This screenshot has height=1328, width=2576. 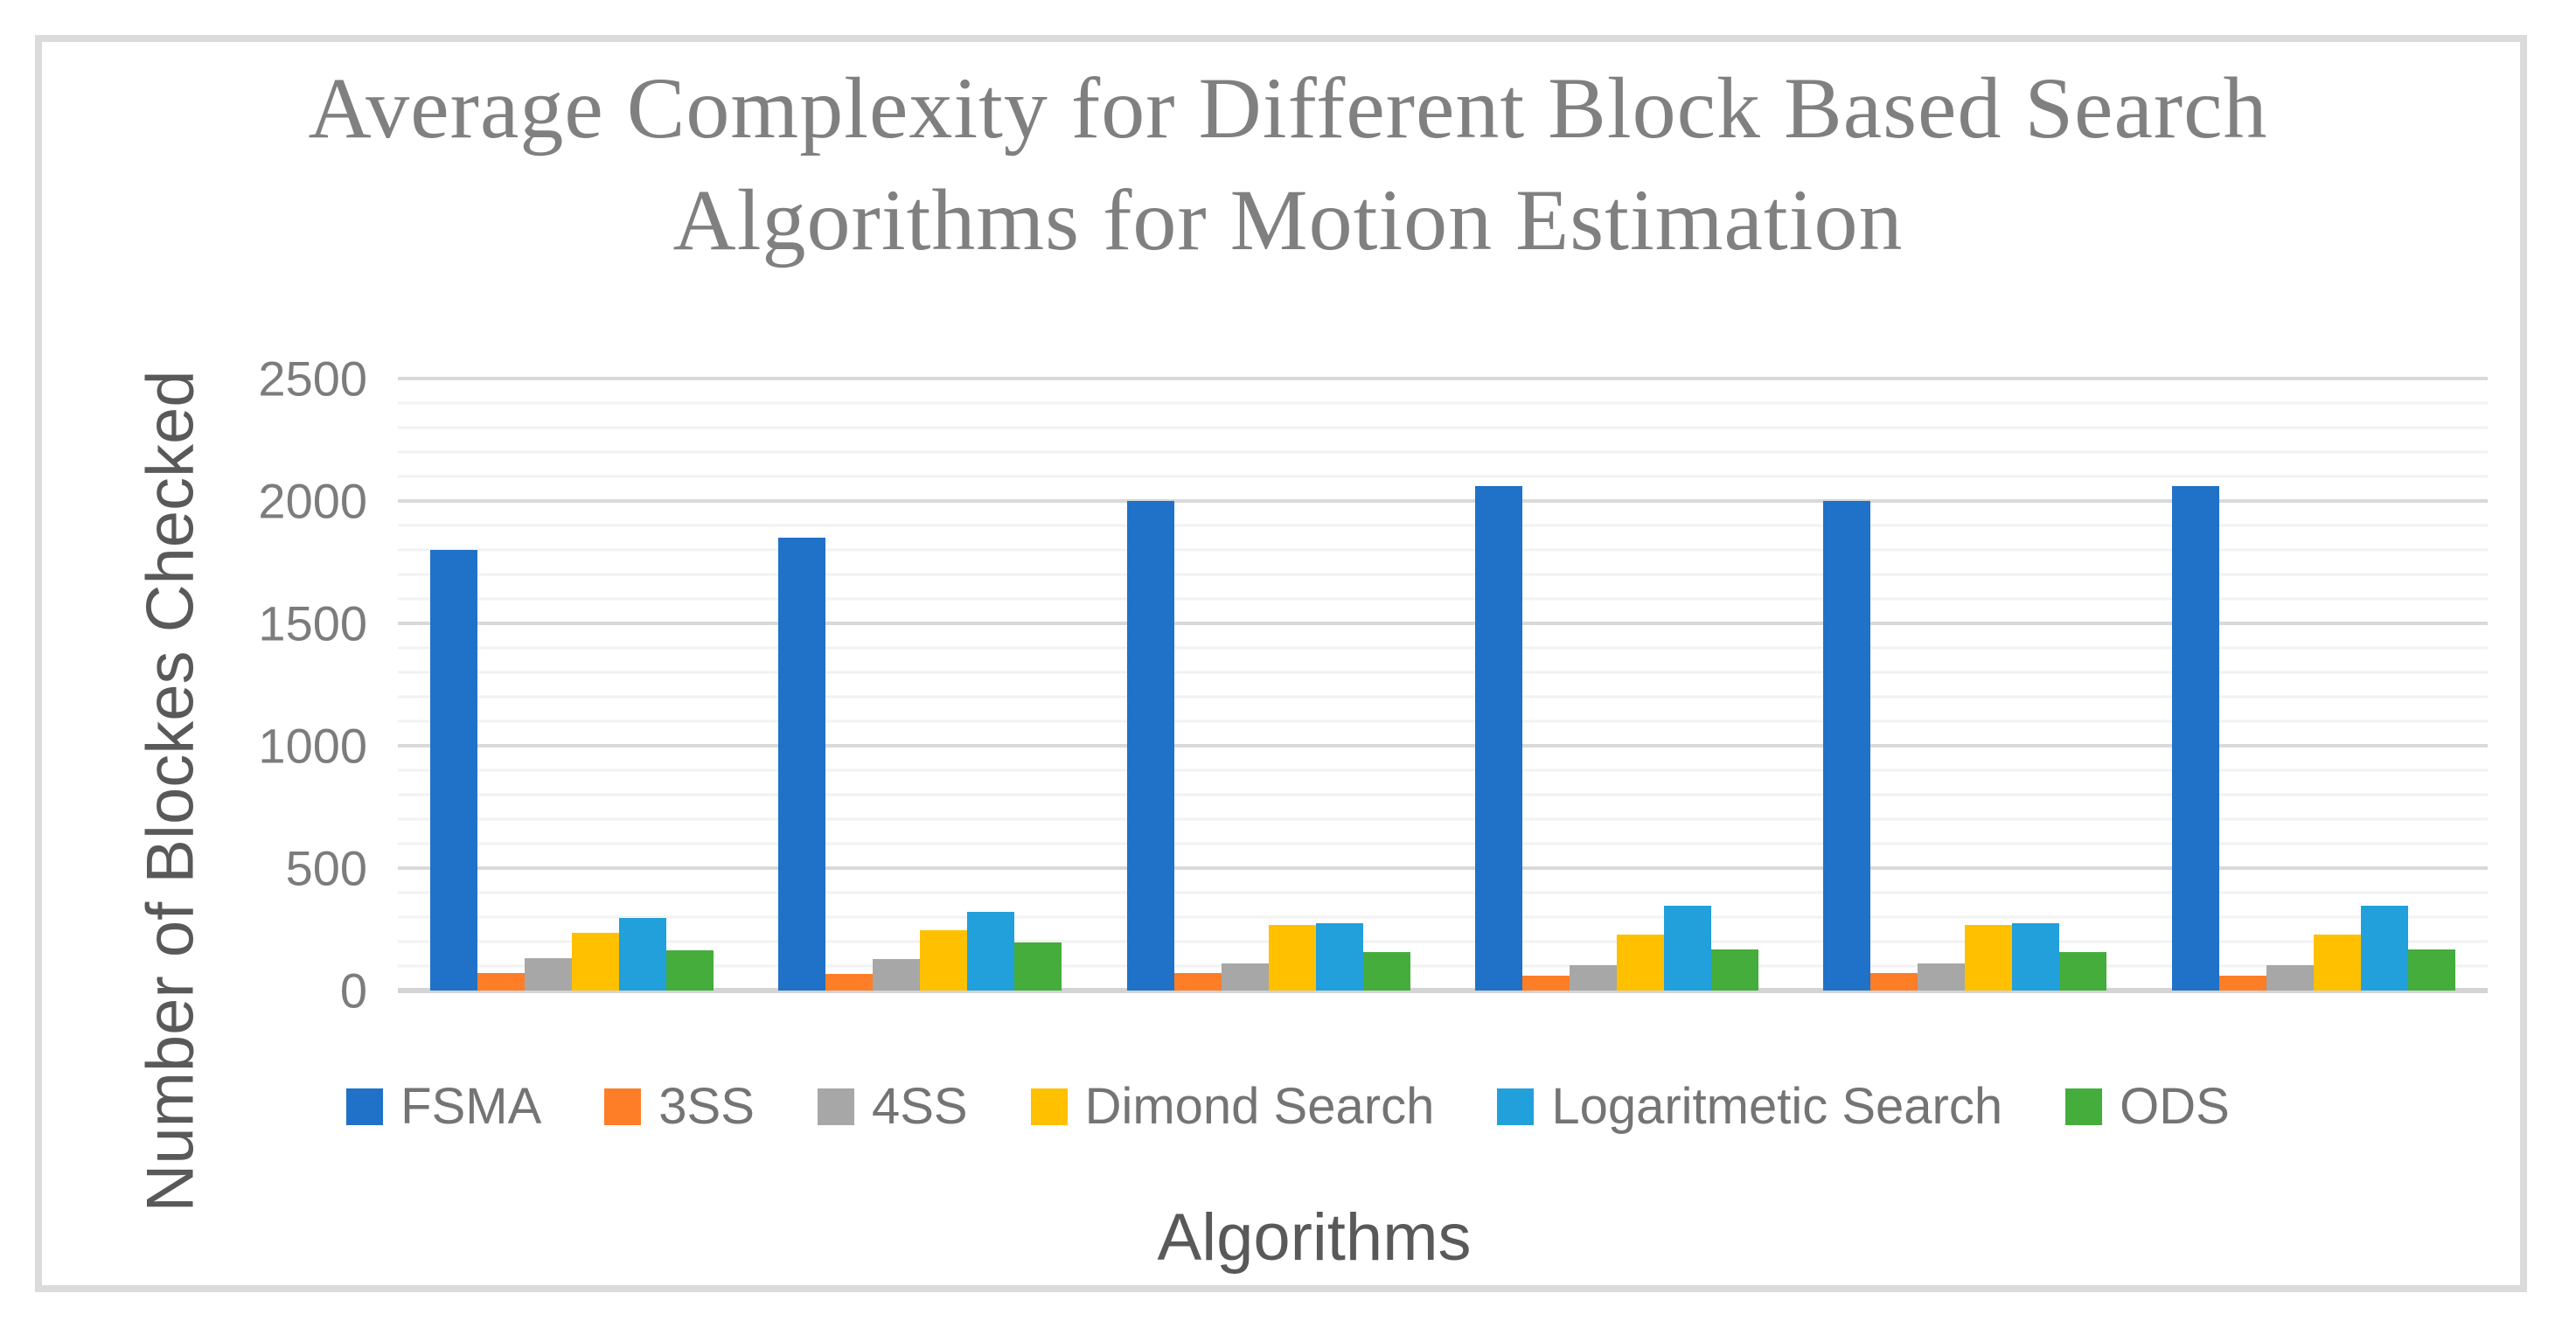 I want to click on y-tick-label: 2500, so click(x=312, y=379).